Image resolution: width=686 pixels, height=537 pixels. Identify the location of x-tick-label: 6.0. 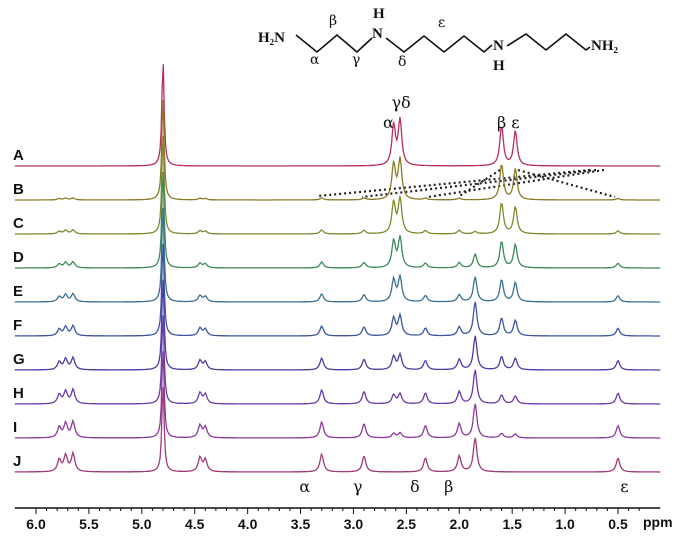
(36, 524).